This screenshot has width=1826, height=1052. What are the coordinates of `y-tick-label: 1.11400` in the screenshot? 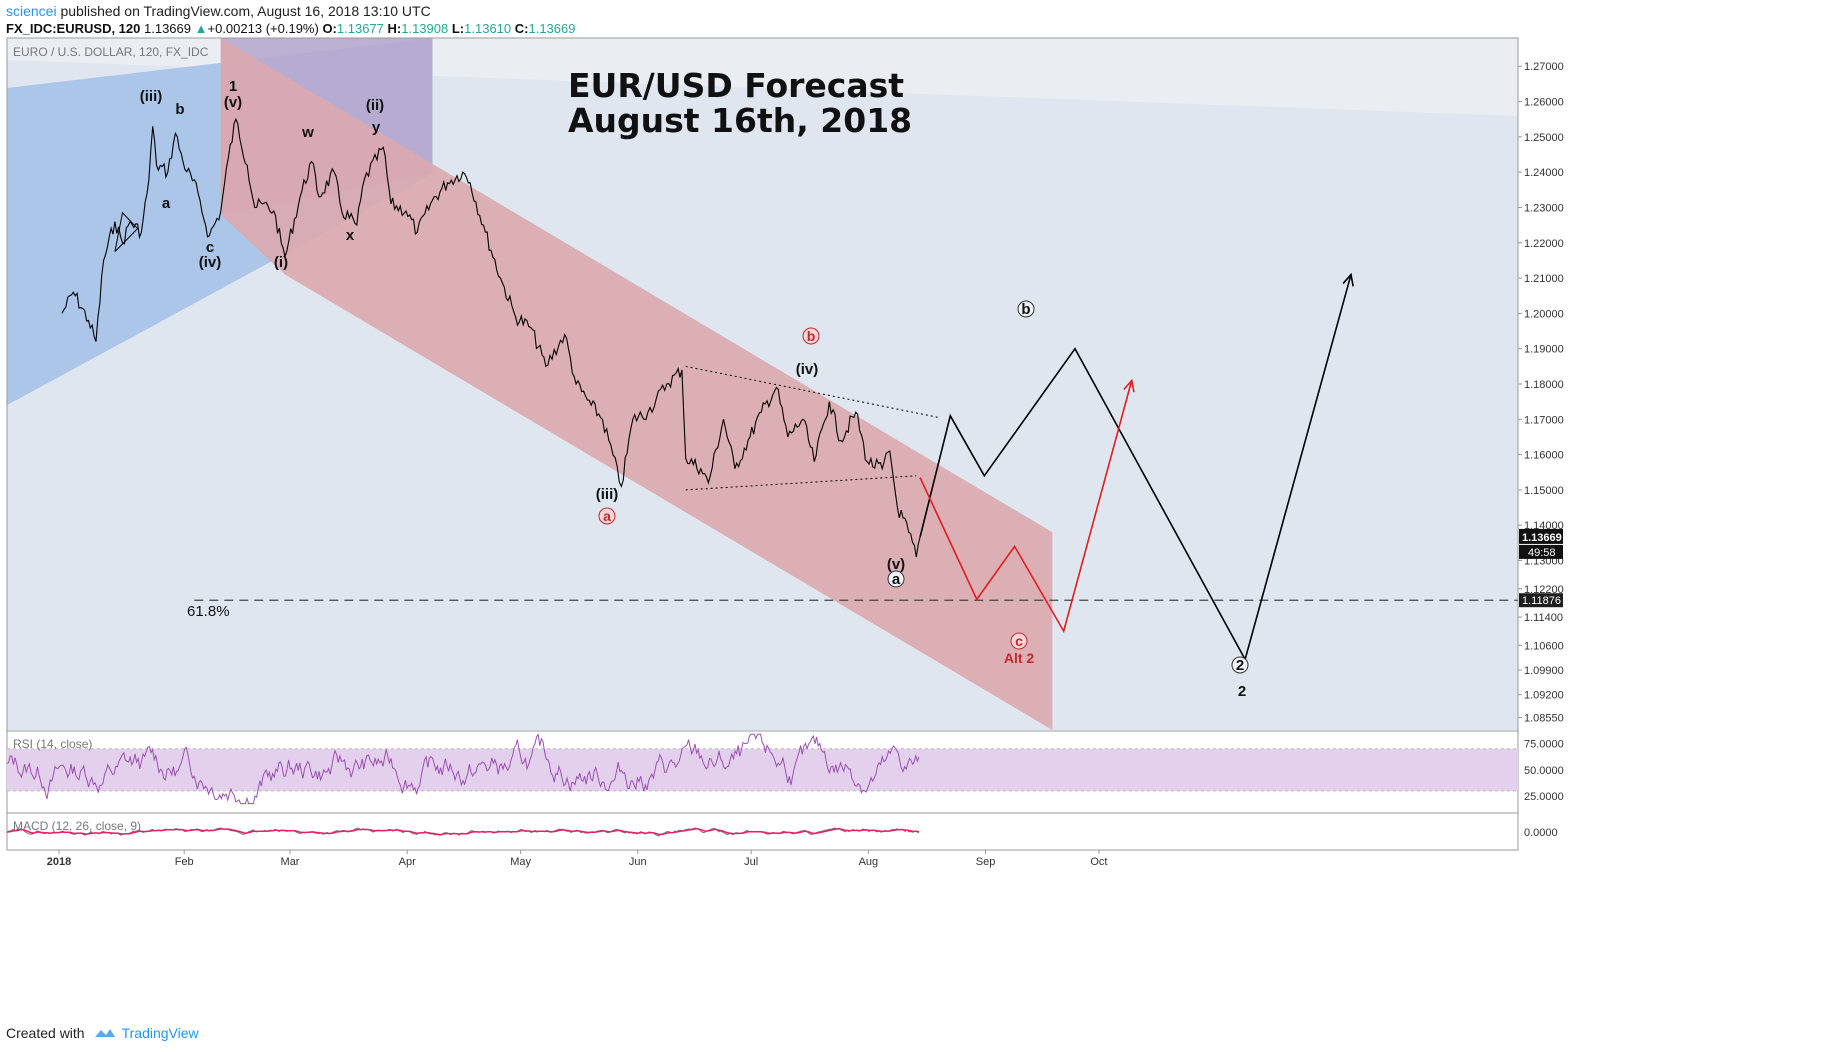 It's located at (1543, 618).